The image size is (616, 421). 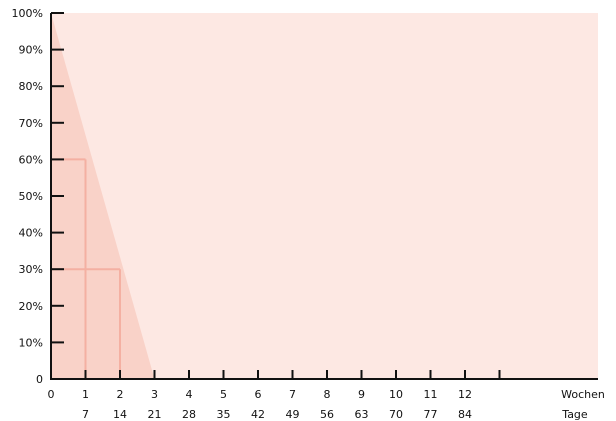 What do you see at coordinates (258, 394) in the screenshot?
I see `x-week-label-6: 6` at bounding box center [258, 394].